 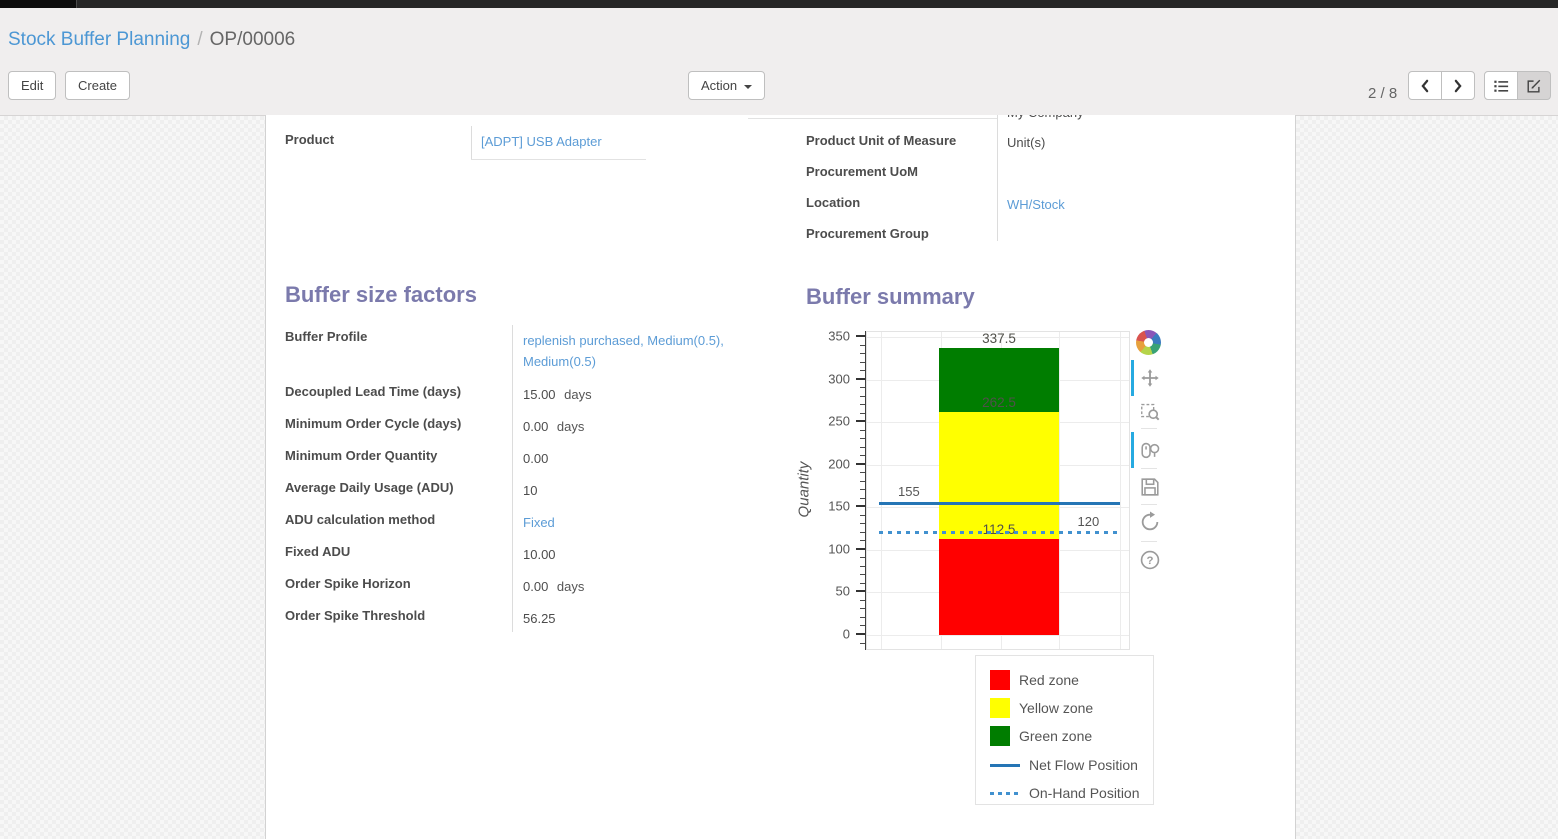 What do you see at coordinates (1150, 378) in the screenshot?
I see `pan-tool-icon` at bounding box center [1150, 378].